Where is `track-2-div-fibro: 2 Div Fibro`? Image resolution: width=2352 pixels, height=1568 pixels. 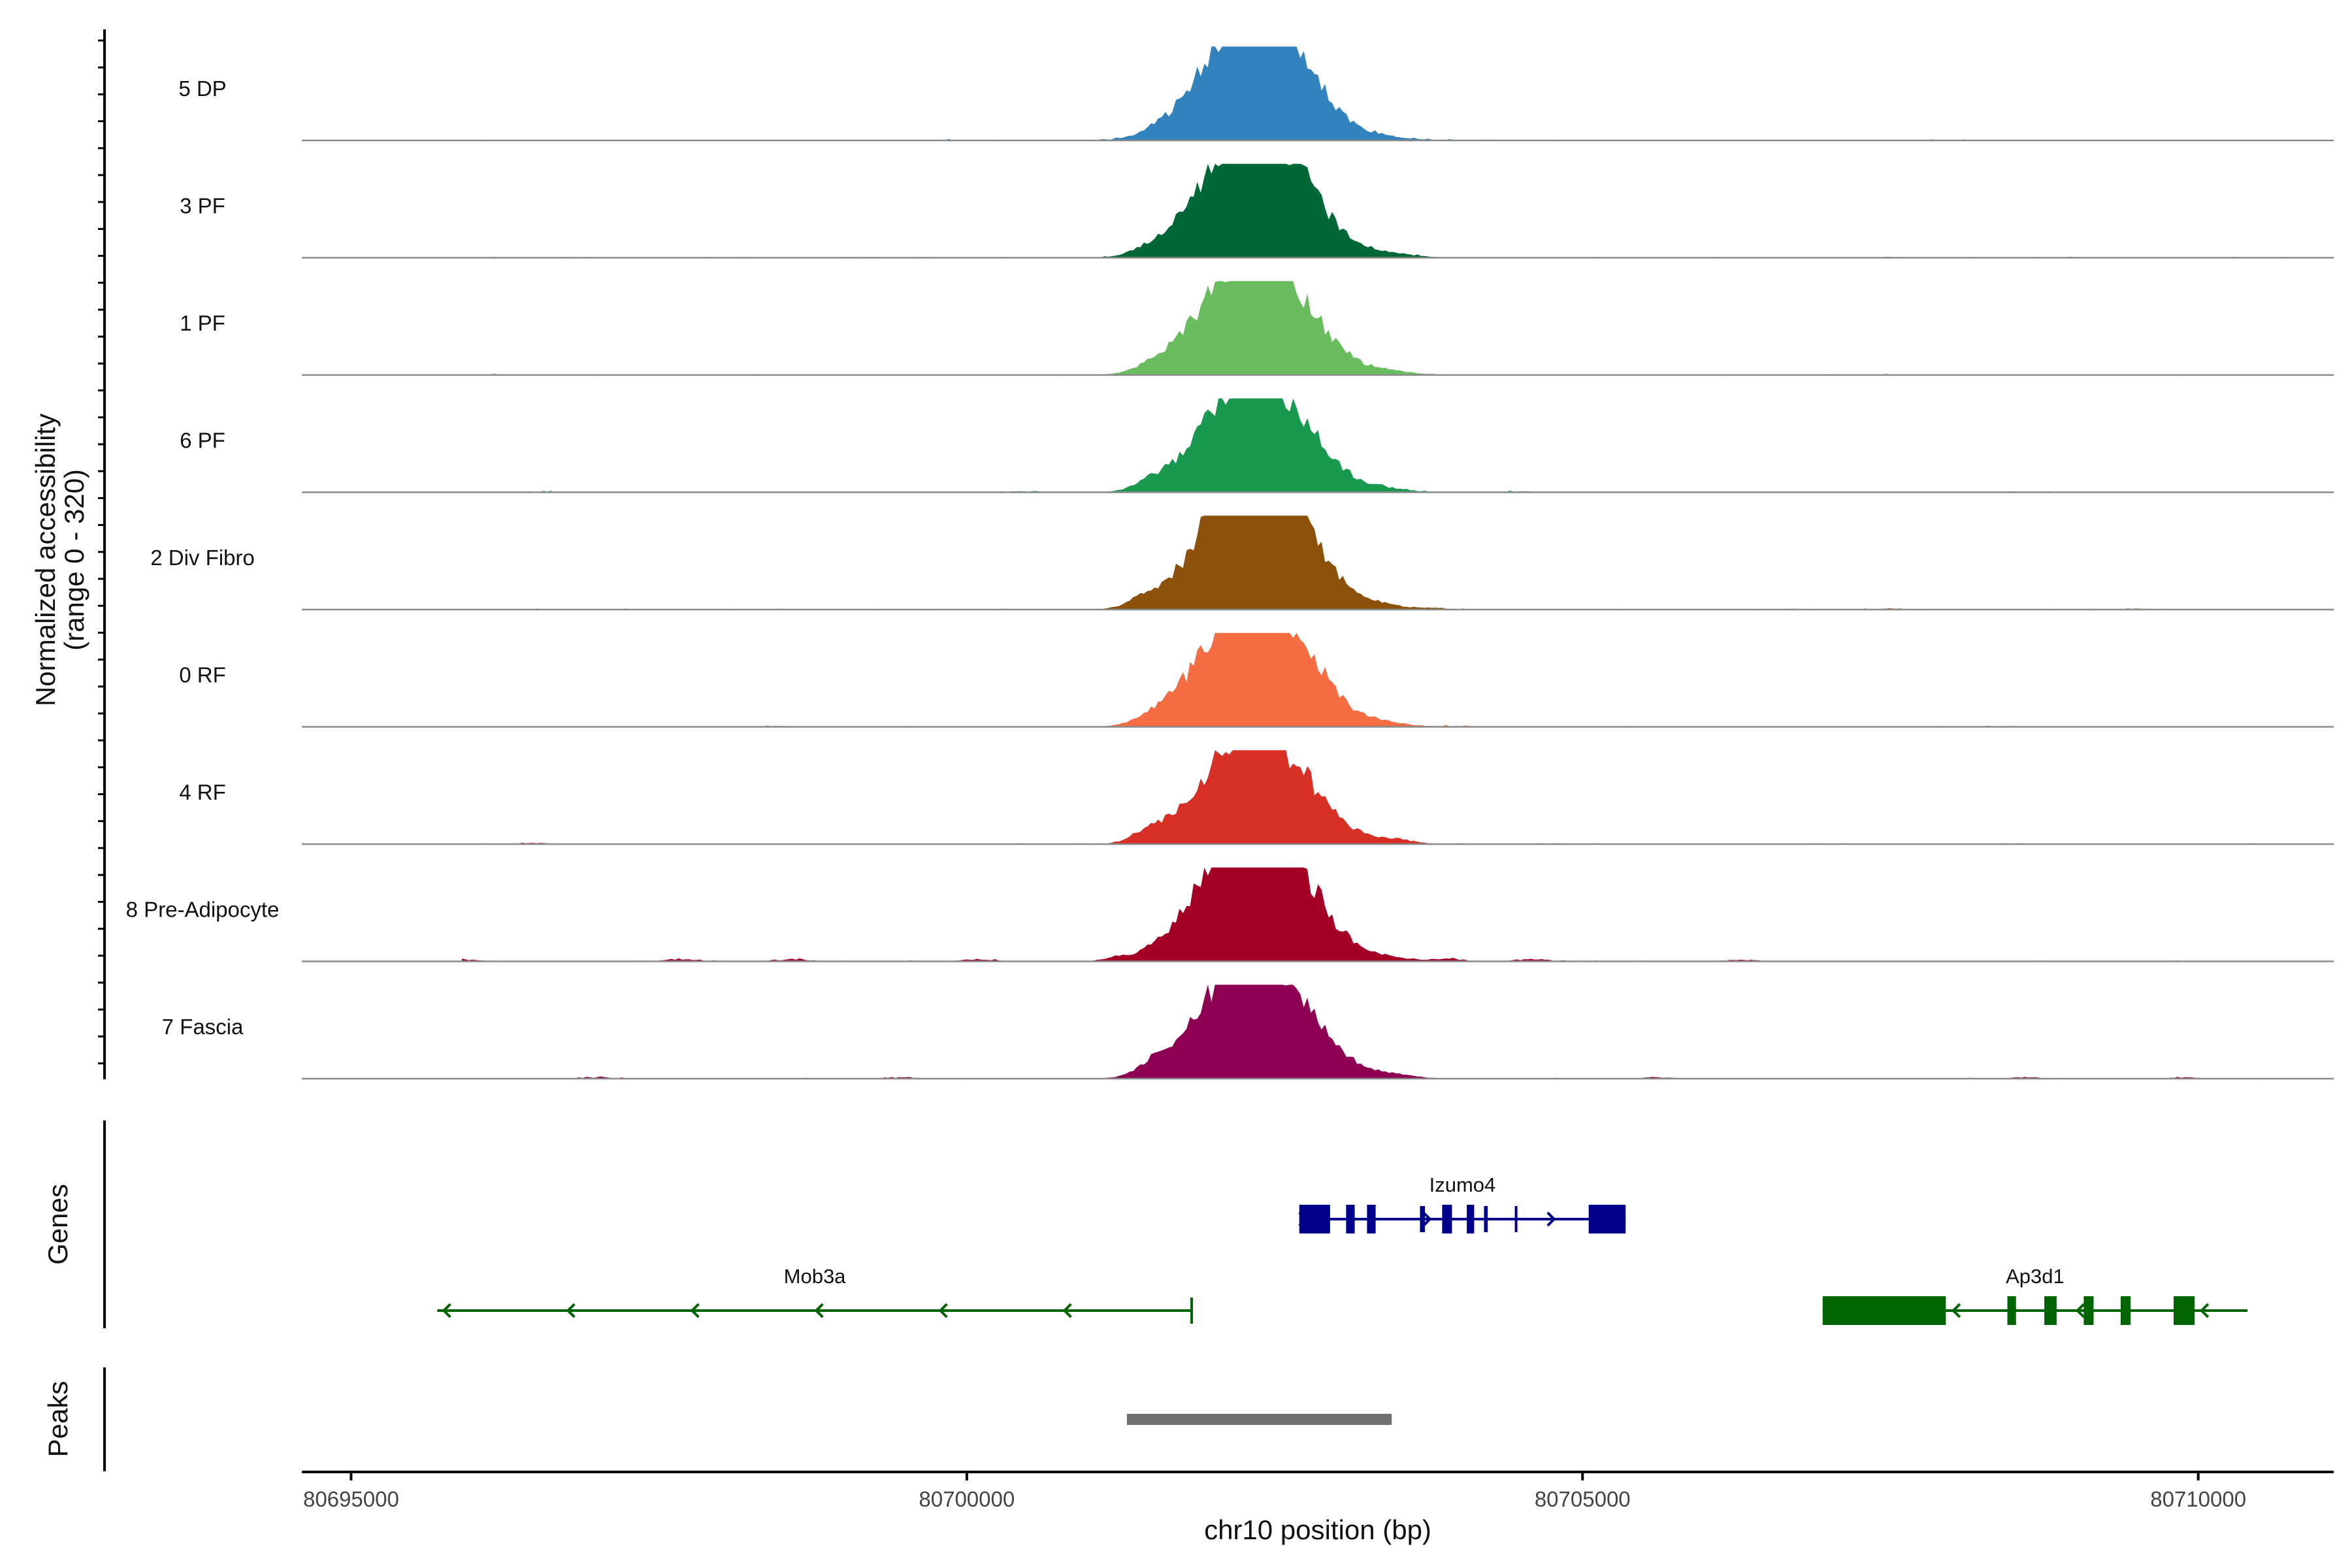
track-2-div-fibro: 2 Div Fibro is located at coordinates (1242, 563).